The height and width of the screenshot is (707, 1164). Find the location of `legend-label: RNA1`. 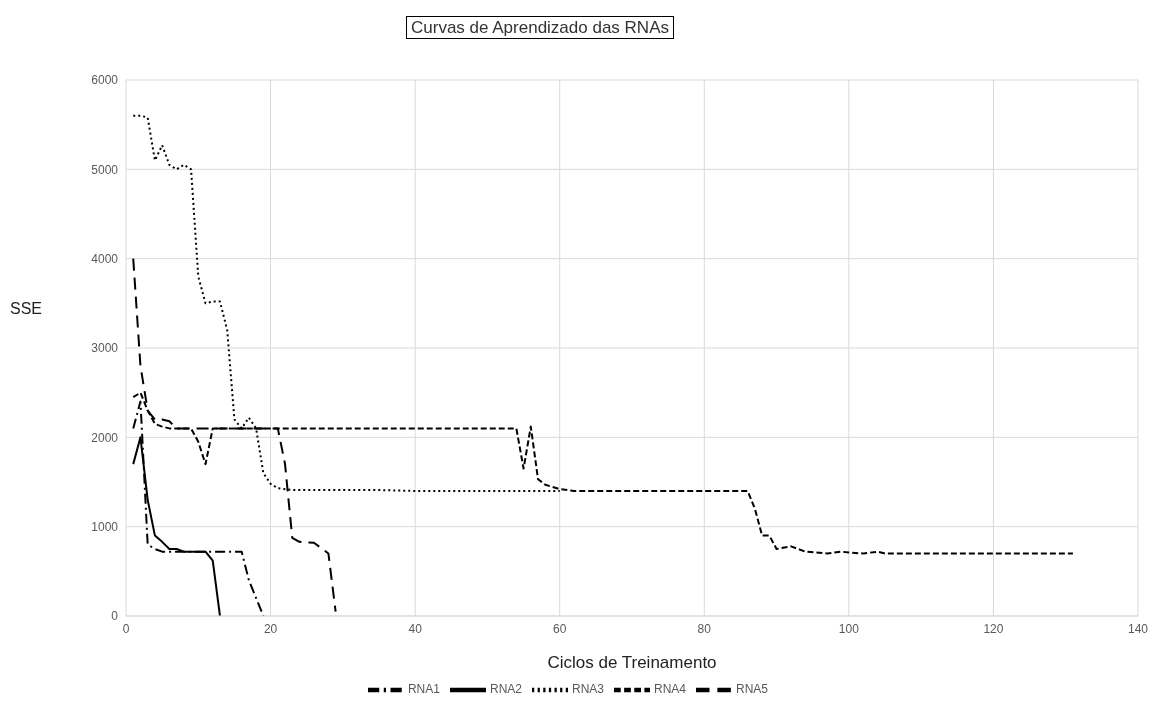

legend-label: RNA1 is located at coordinates (423, 689).